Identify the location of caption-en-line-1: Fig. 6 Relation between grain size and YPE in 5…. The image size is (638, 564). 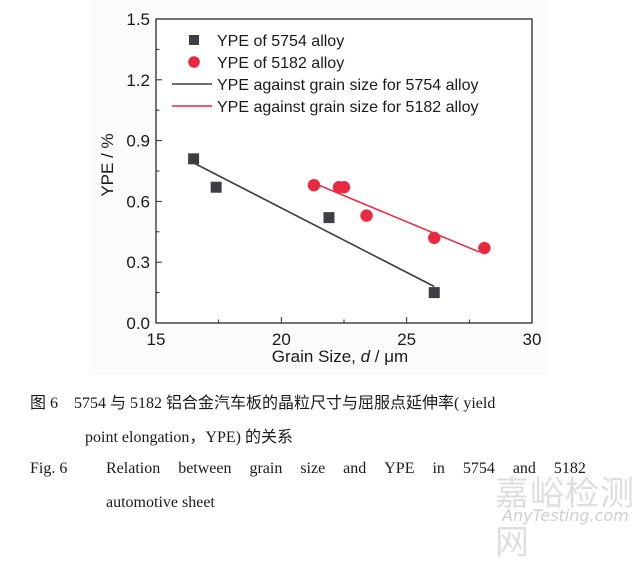
(320, 469).